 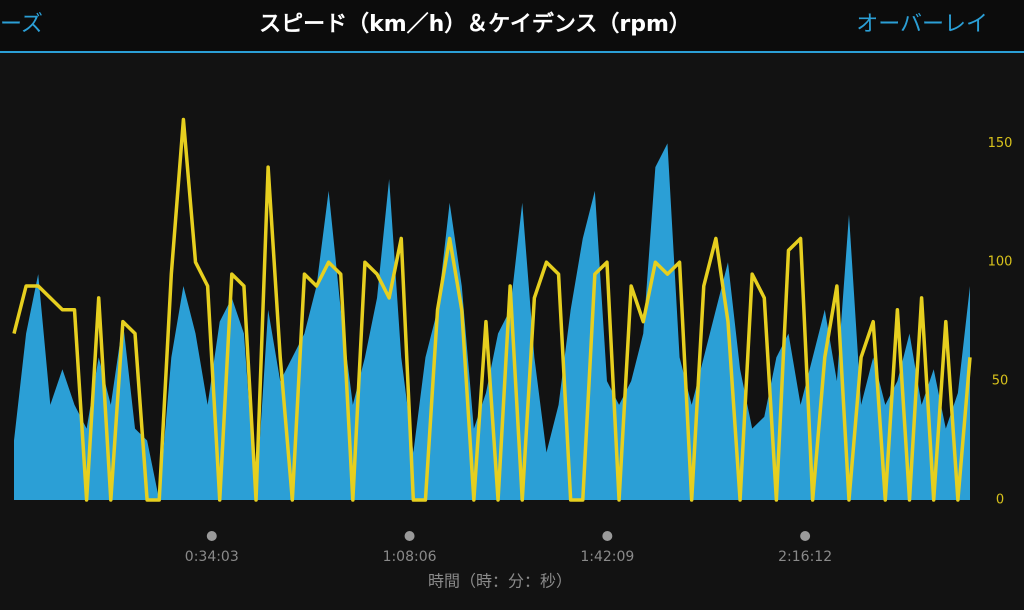 I want to click on x-tick-label: 0:34:03, so click(x=212, y=557).